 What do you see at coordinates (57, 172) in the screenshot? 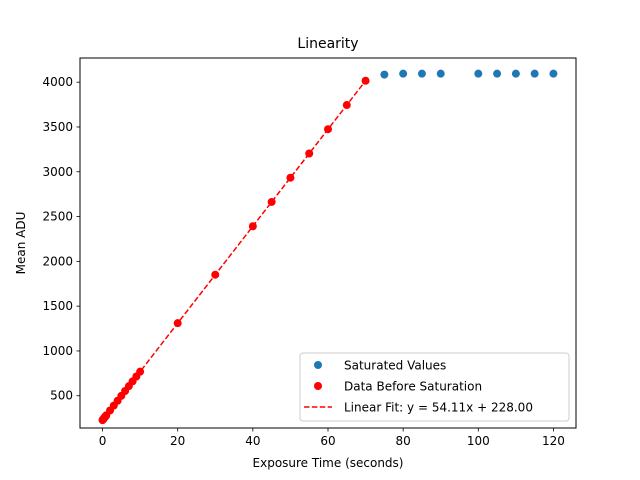
I see `y-tick-label: 3000` at bounding box center [57, 172].